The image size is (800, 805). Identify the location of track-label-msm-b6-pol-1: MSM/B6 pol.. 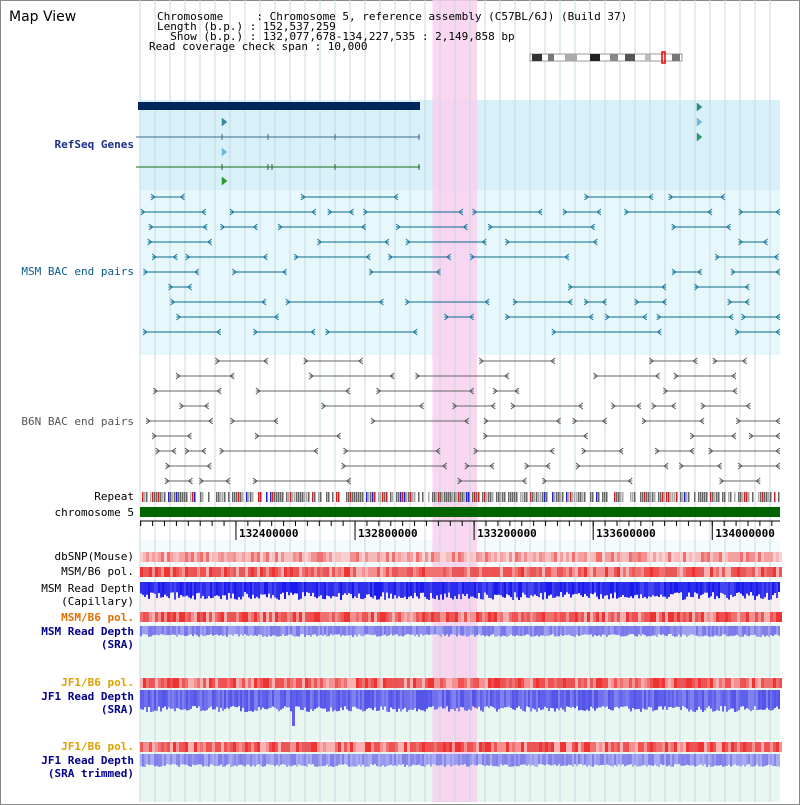
(97, 571).